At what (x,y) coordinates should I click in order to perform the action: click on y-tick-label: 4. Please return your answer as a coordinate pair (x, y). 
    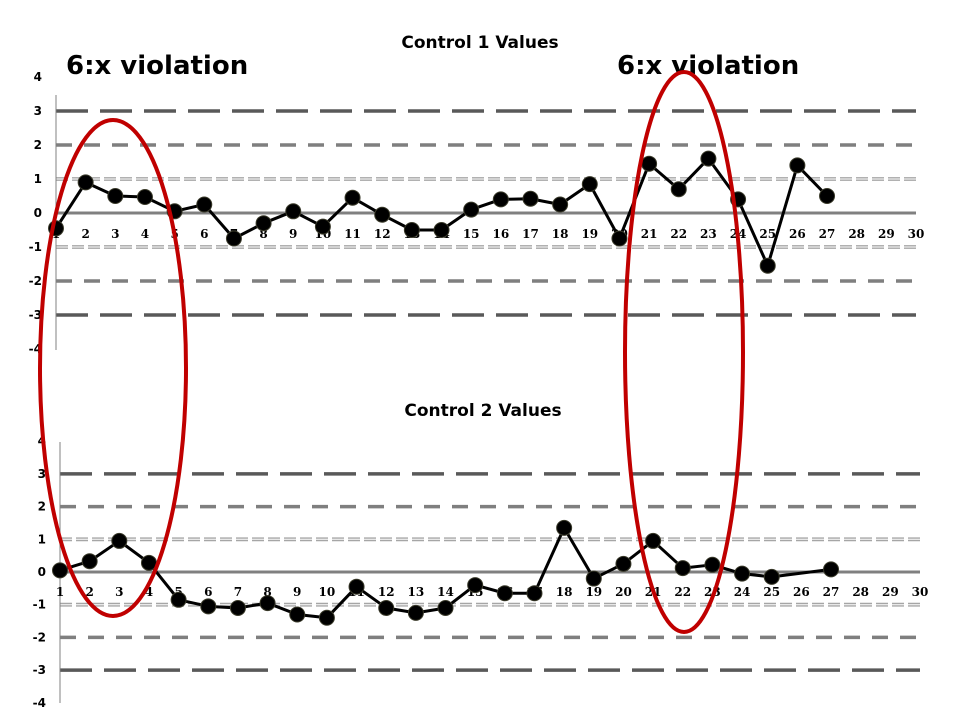
    Looking at the image, I should click on (38, 77).